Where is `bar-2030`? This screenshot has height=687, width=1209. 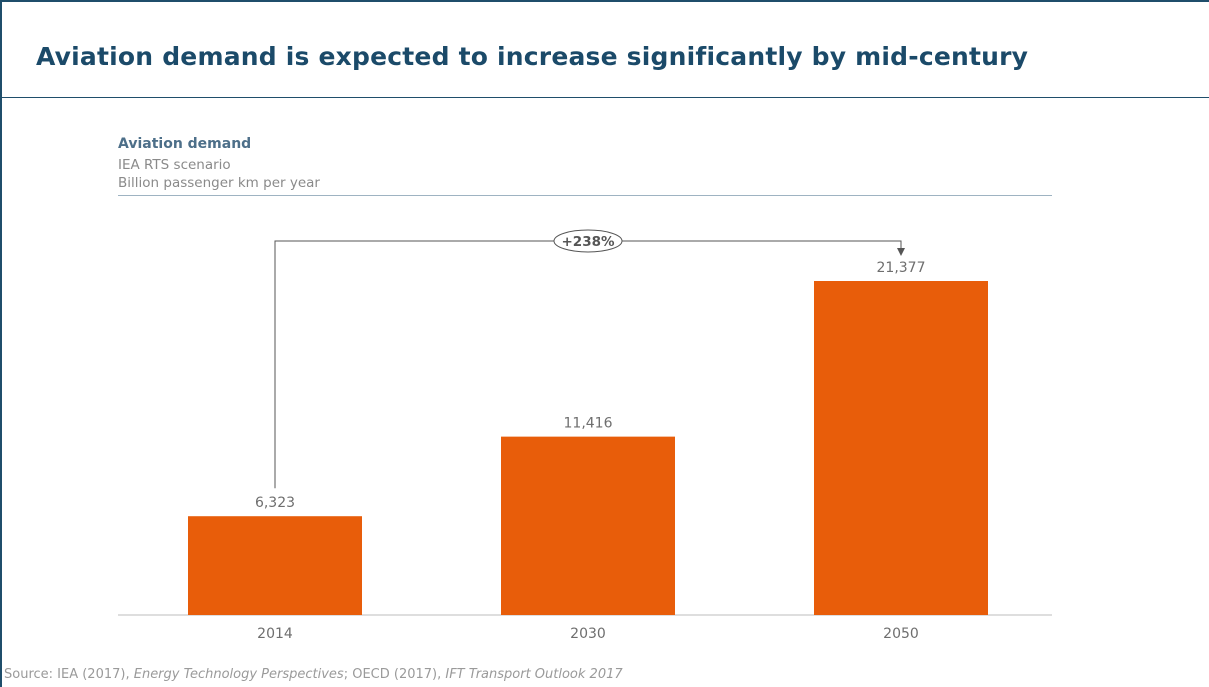 bar-2030 is located at coordinates (588, 525).